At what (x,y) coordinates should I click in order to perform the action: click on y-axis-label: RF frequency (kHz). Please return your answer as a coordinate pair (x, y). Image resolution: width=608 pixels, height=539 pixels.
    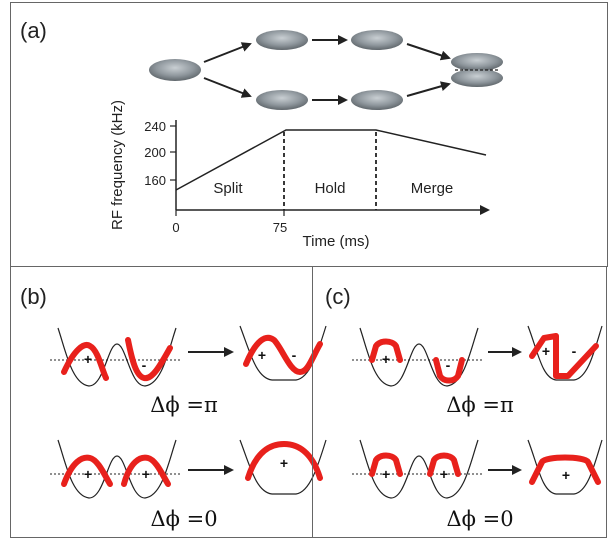
    Looking at the image, I should click on (117, 165).